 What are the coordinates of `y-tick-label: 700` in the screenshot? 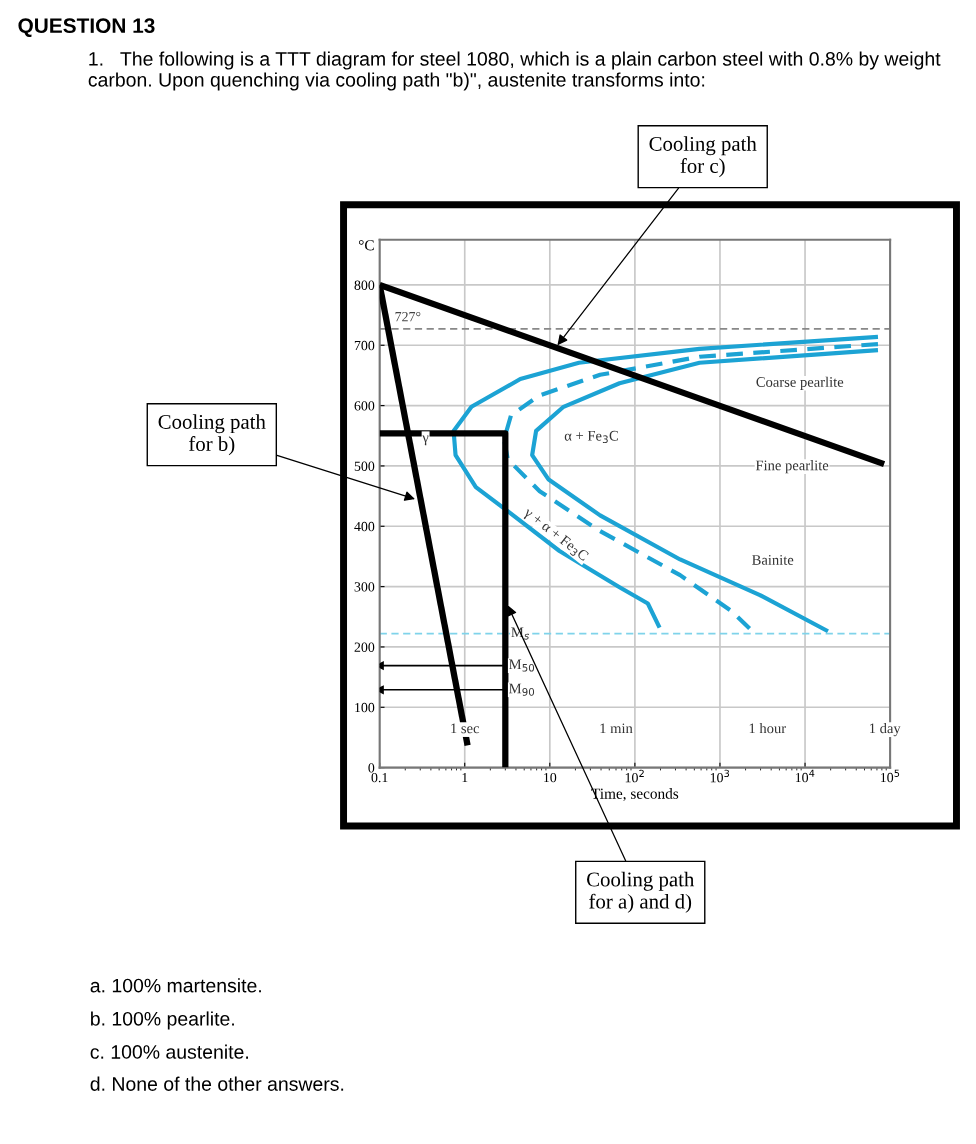 It's located at (364, 345).